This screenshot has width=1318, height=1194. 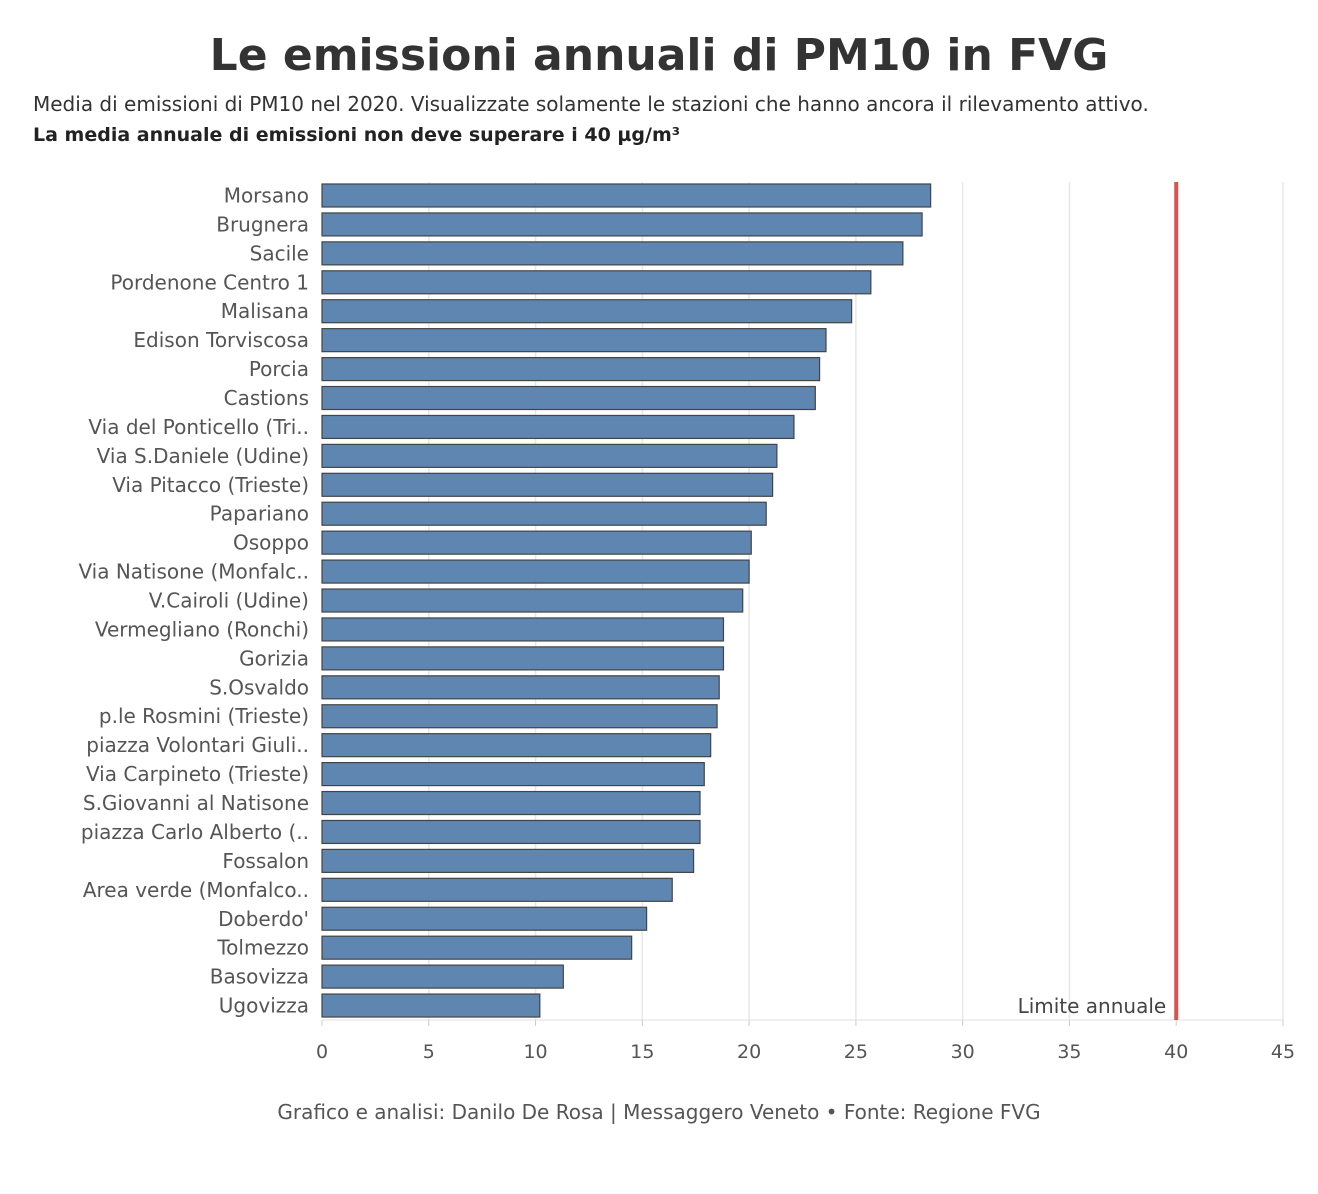 What do you see at coordinates (279, 253) in the screenshot?
I see `category-label: Sacile` at bounding box center [279, 253].